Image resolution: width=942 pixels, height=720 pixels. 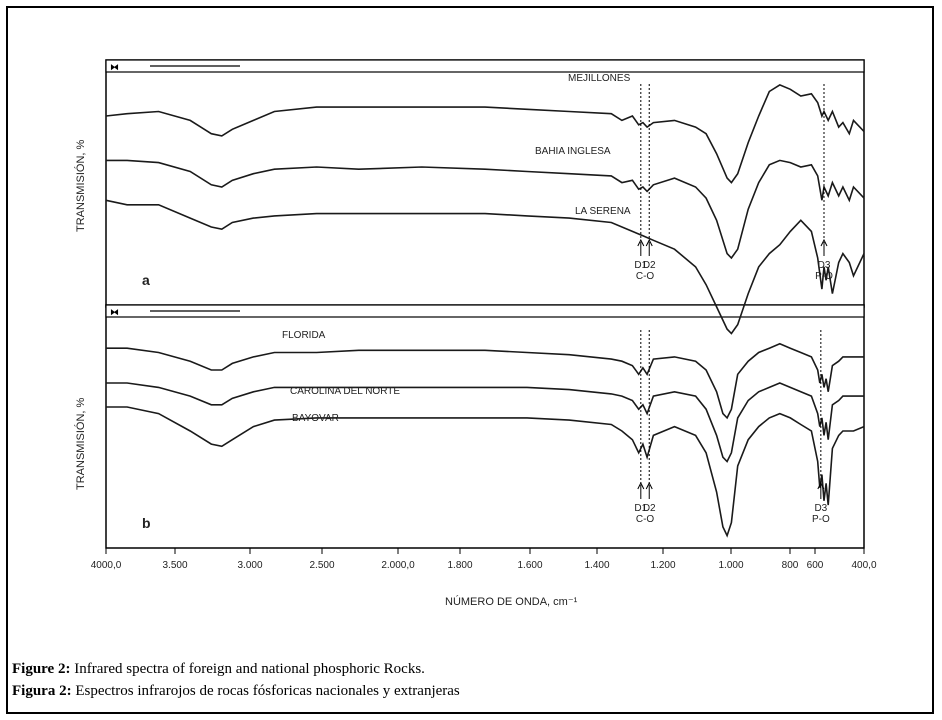 I want to click on series-line-bayovar, so click(x=485, y=472).